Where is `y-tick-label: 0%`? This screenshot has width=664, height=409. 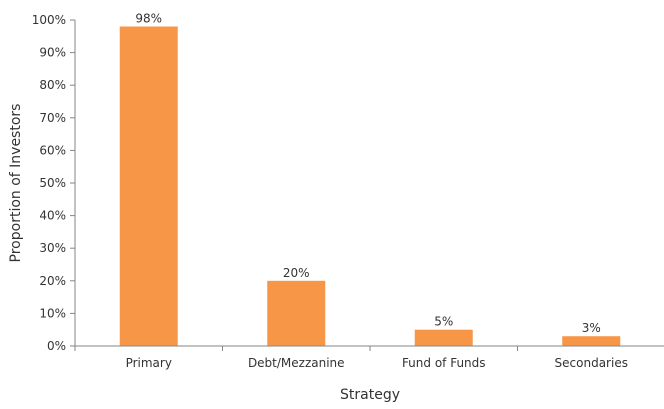 y-tick-label: 0% is located at coordinates (56, 346).